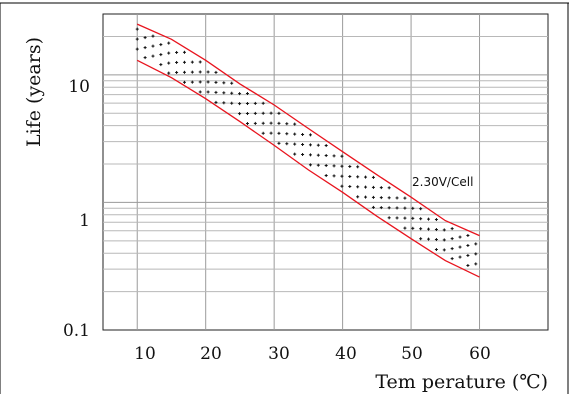  I want to click on x-tick-label: 40, so click(346, 354).